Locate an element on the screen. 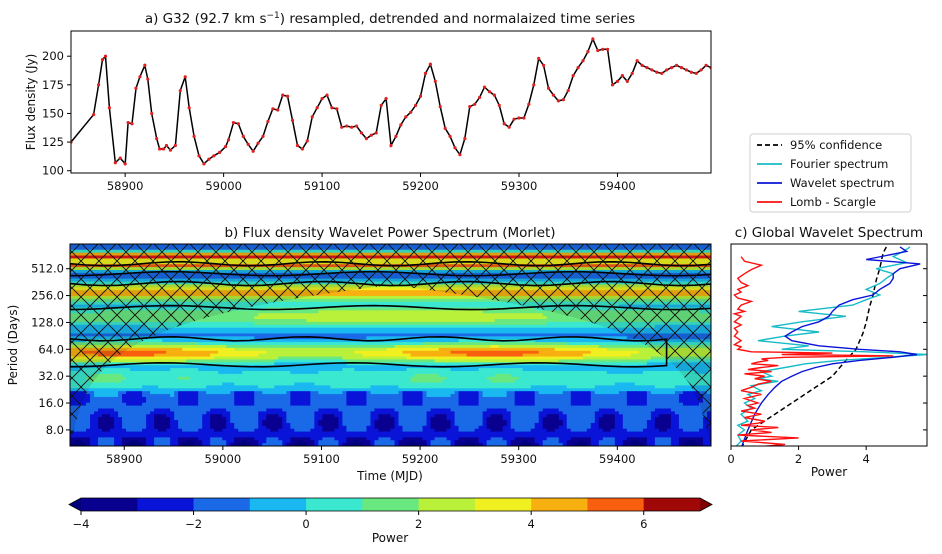 The image size is (942, 554). panel-a-ytick-label: 100 is located at coordinates (53, 171).